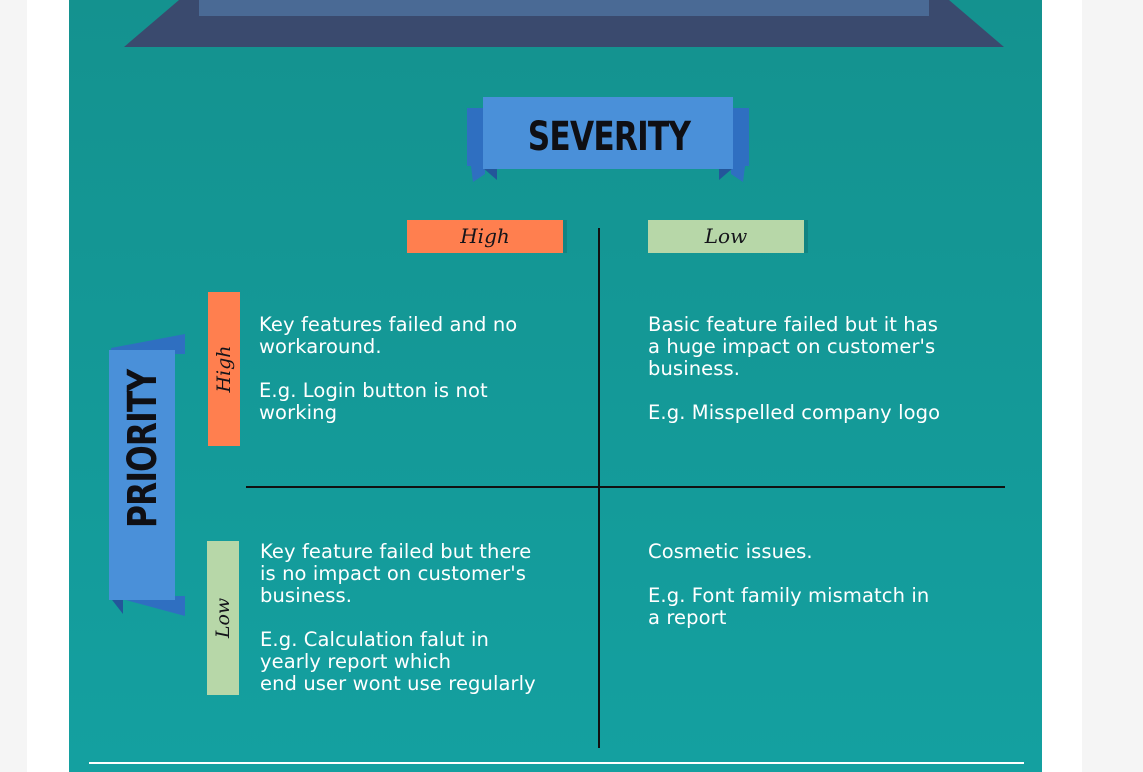 The image size is (1143, 772). What do you see at coordinates (730, 551) in the screenshot?
I see `quadrant-description: Cosmetic issues.` at bounding box center [730, 551].